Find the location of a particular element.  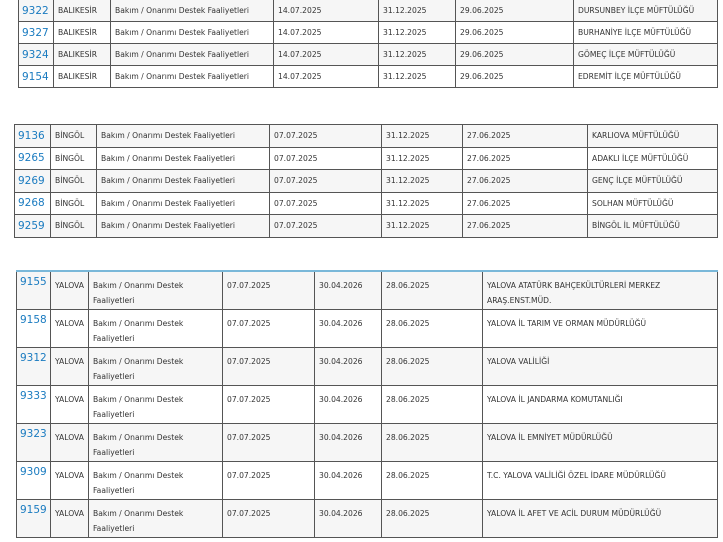

id-cell: 9323 is located at coordinates (33, 442).